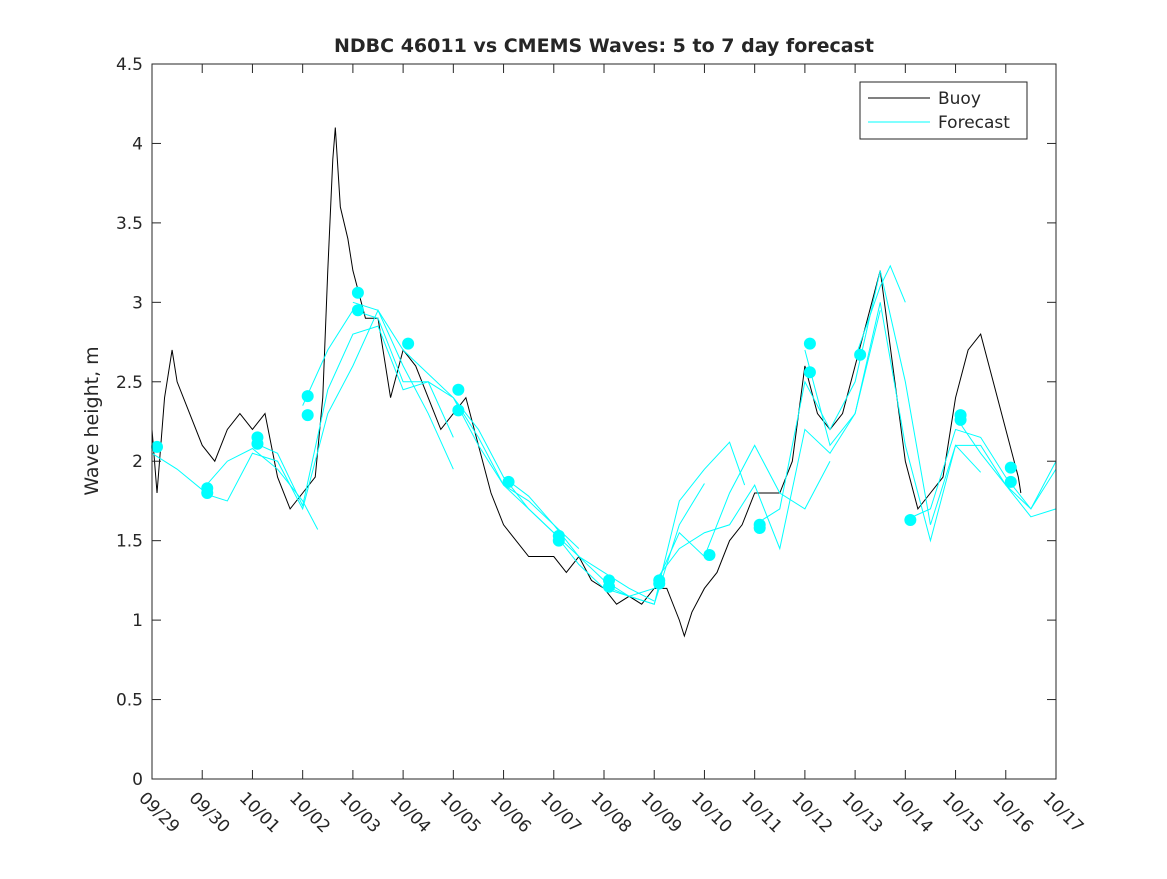 The height and width of the screenshot is (879, 1167). Describe the element at coordinates (137, 780) in the screenshot. I see `y-tick-label: 0` at that location.